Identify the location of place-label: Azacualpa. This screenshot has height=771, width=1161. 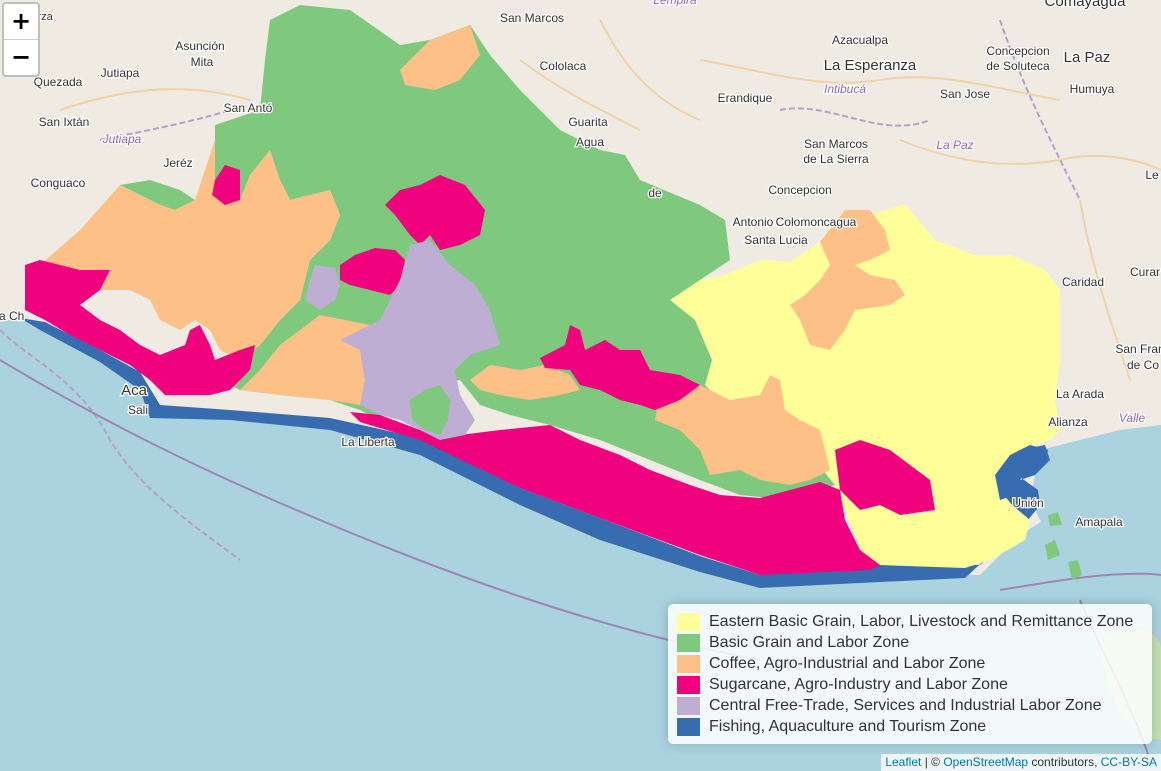
(860, 40).